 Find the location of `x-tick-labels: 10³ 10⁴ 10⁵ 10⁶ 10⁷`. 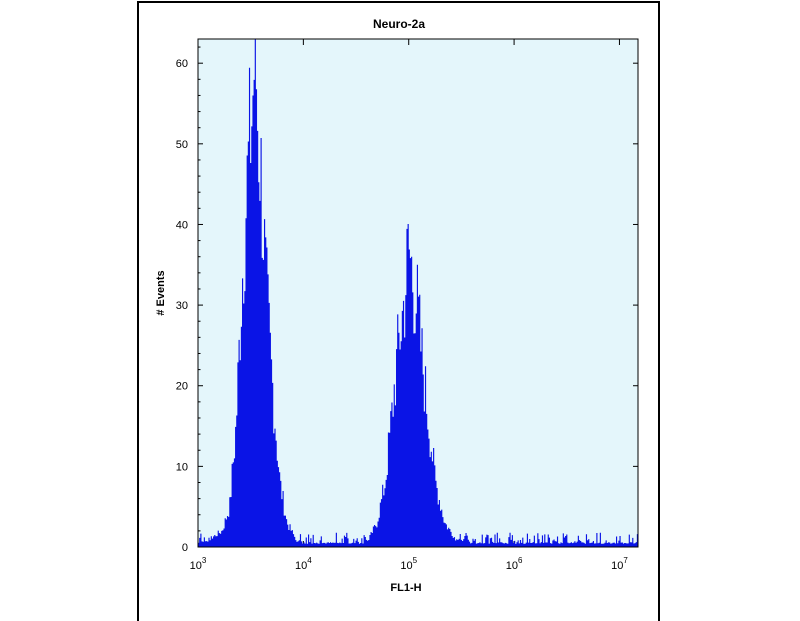

x-tick-labels: 10³ 10⁴ 10⁵ 10⁶ 10⁷ is located at coordinates (409, 564).